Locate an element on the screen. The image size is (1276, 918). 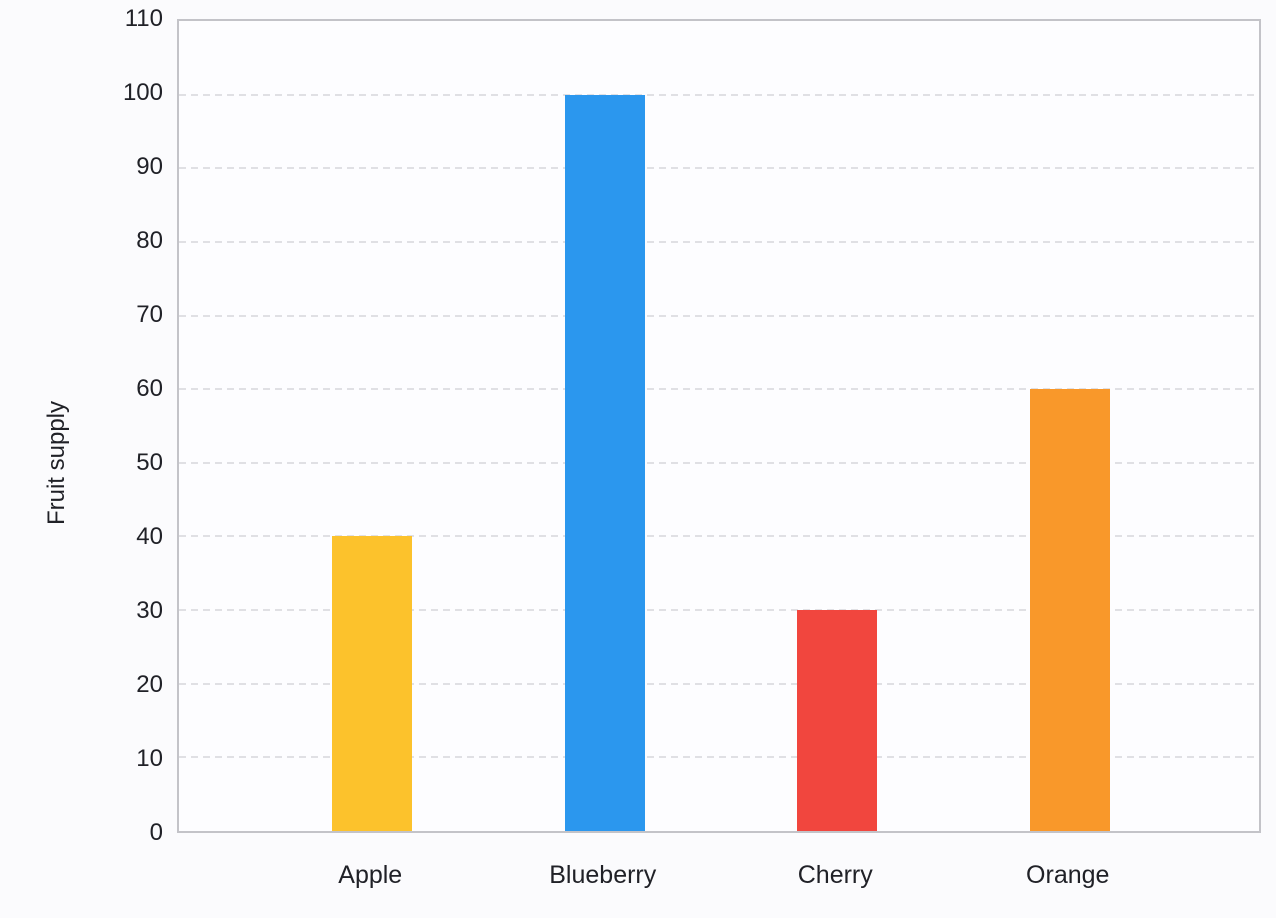
y-tick-label-80: 80 is located at coordinates (149, 240).